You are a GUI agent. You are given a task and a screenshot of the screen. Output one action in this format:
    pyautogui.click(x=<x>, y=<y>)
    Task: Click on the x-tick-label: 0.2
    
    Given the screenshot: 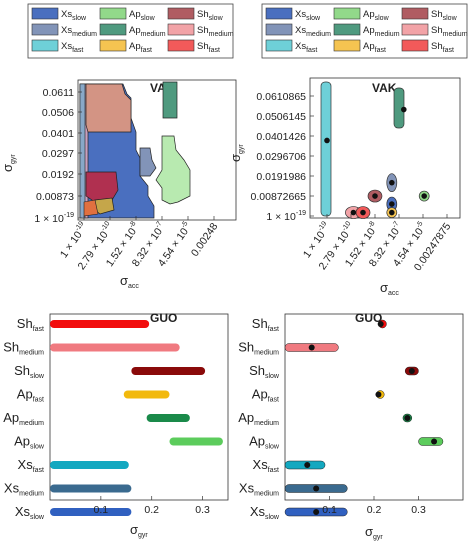 What is the action you would take?
    pyautogui.click(x=374, y=510)
    